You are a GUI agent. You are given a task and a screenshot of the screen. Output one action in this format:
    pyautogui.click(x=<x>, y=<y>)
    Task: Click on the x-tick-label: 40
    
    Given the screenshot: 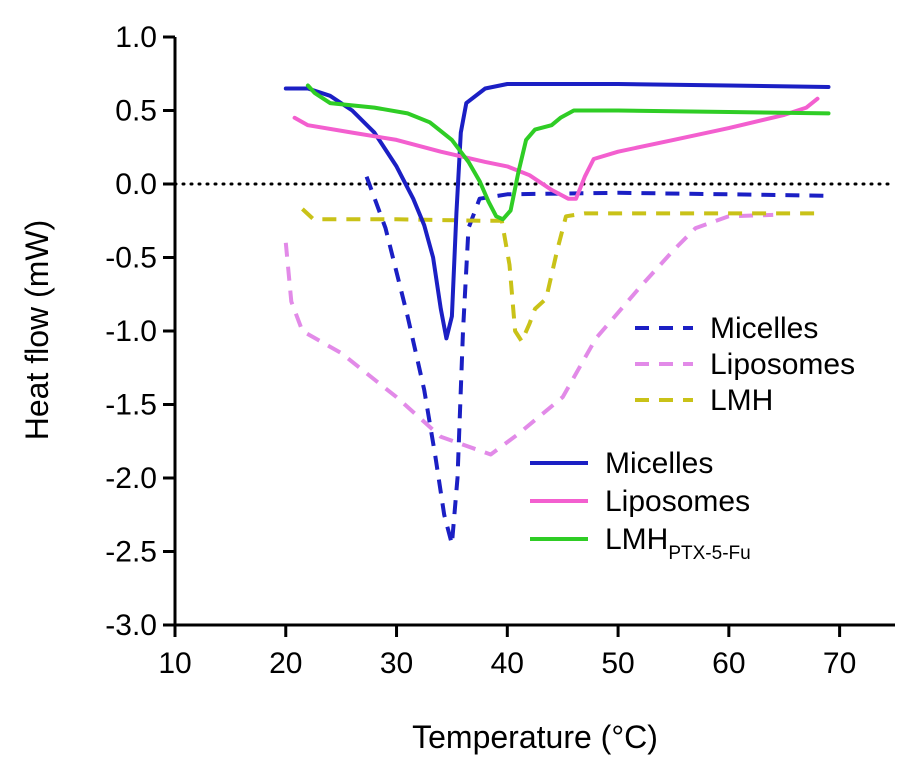 What is the action you would take?
    pyautogui.click(x=507, y=663)
    